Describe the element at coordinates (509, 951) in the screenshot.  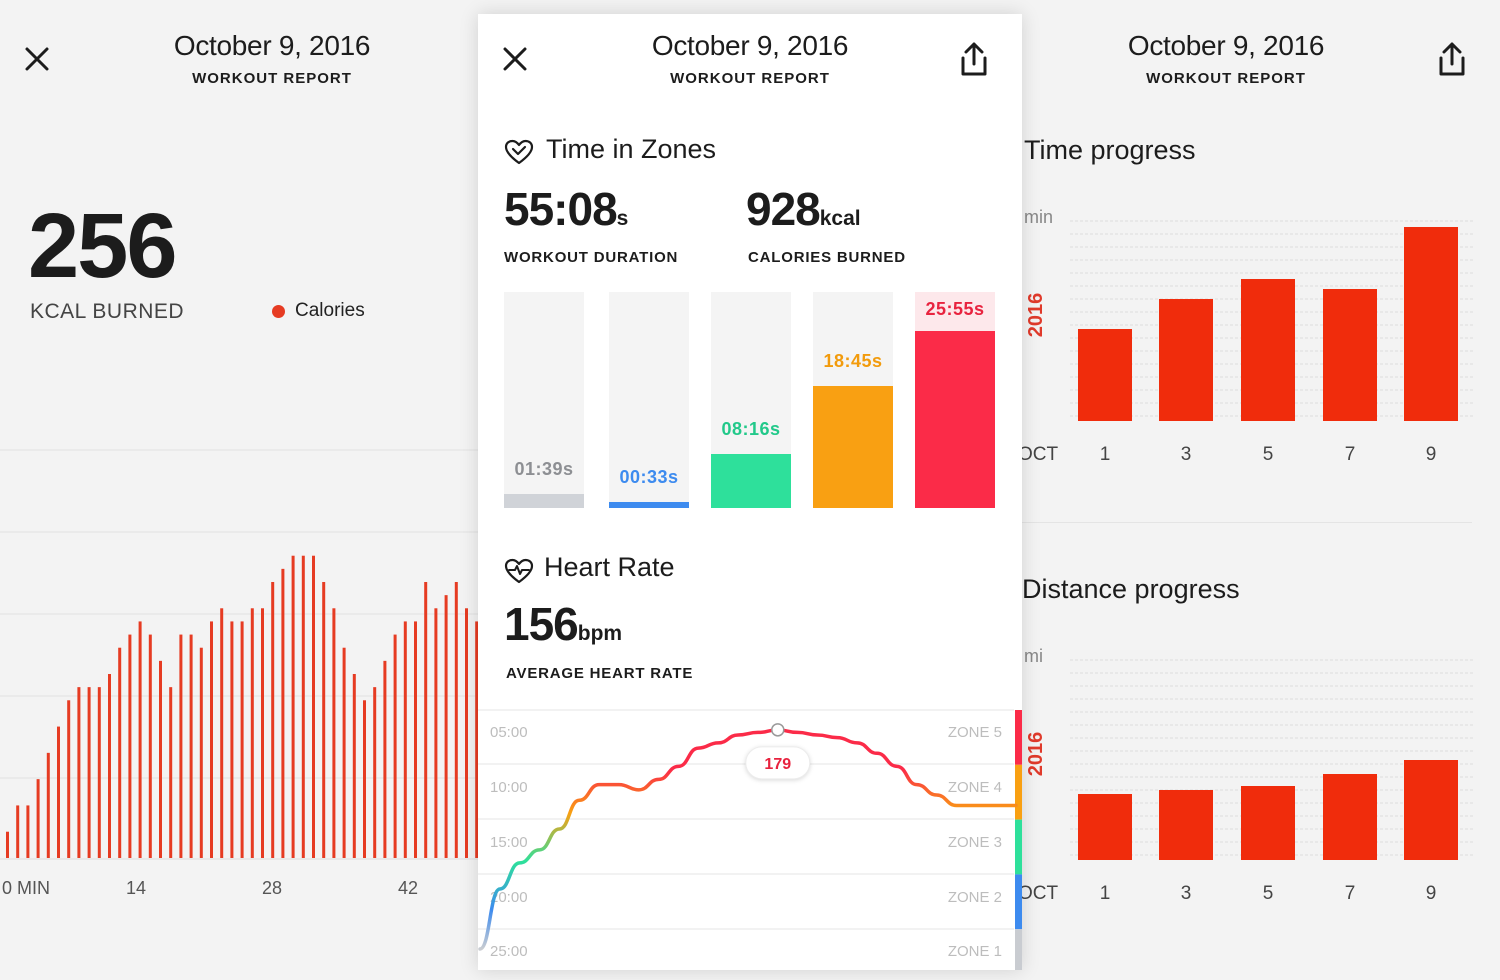
I see `hr-time-label: 25:00` at that location.